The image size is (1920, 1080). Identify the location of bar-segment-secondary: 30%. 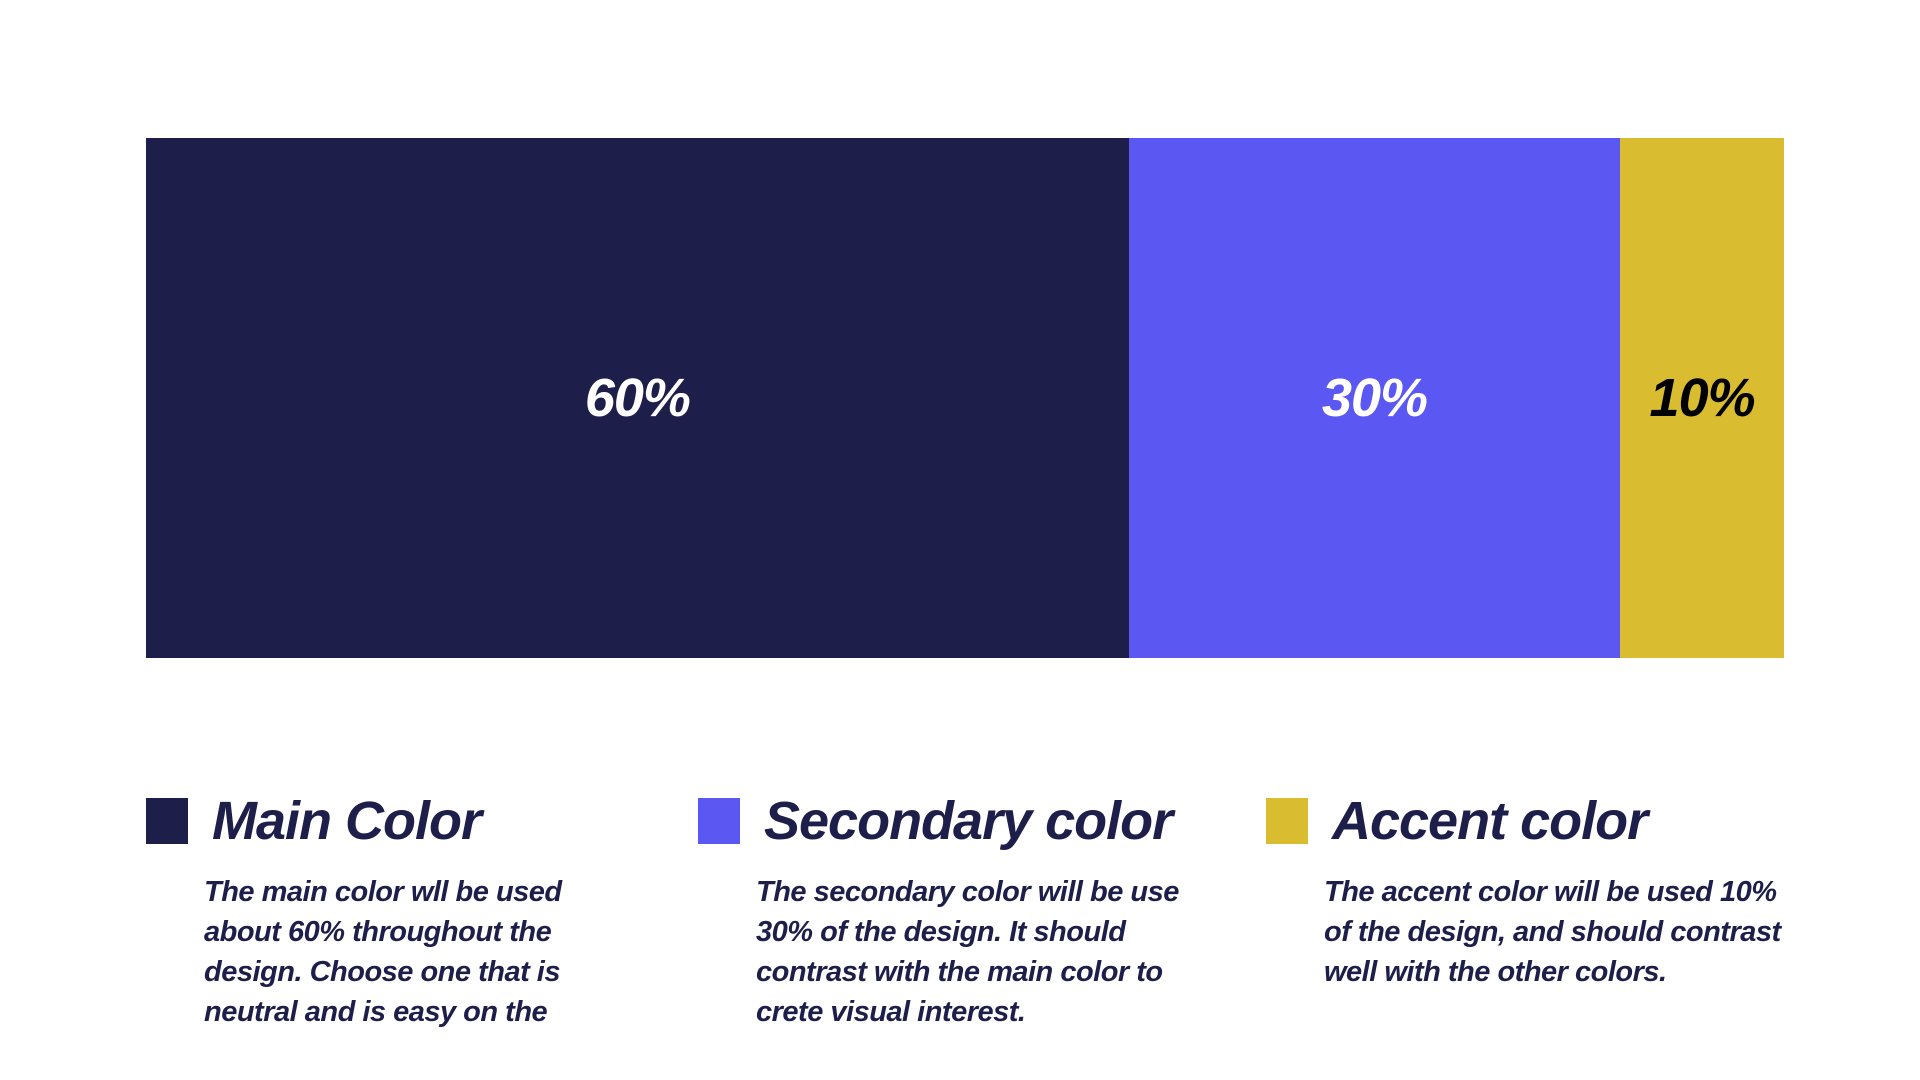
(1374, 398).